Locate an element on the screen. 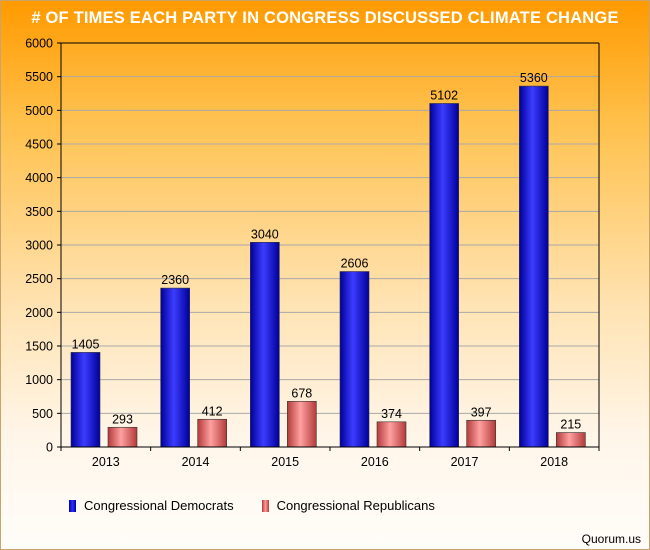 The width and height of the screenshot is (650, 550). y-tick-label: 3500 is located at coordinates (39, 212).